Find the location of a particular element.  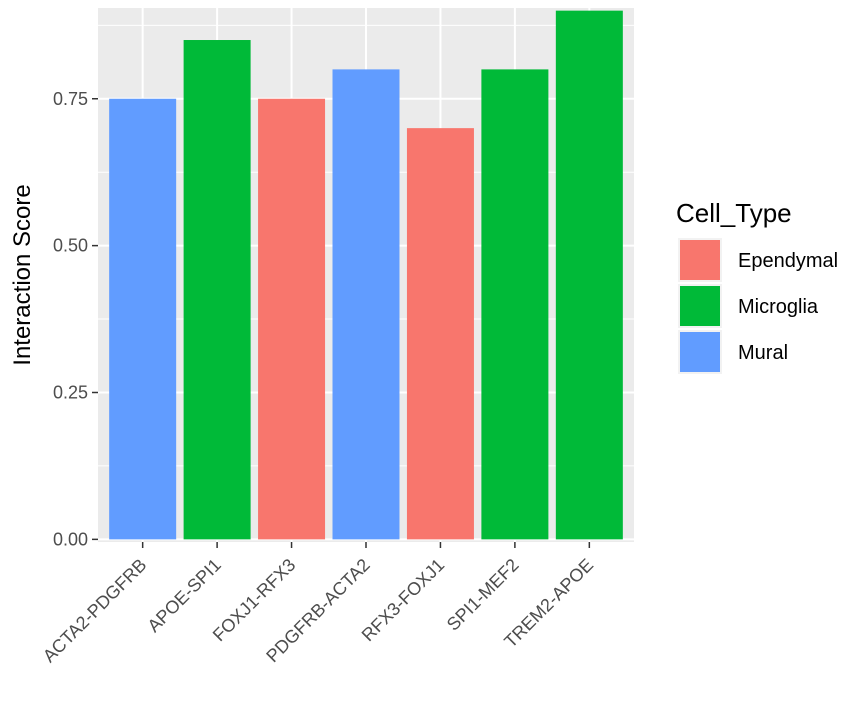

legend: Cell_Type Ependymal Microglia Mural is located at coordinates (757, 286).